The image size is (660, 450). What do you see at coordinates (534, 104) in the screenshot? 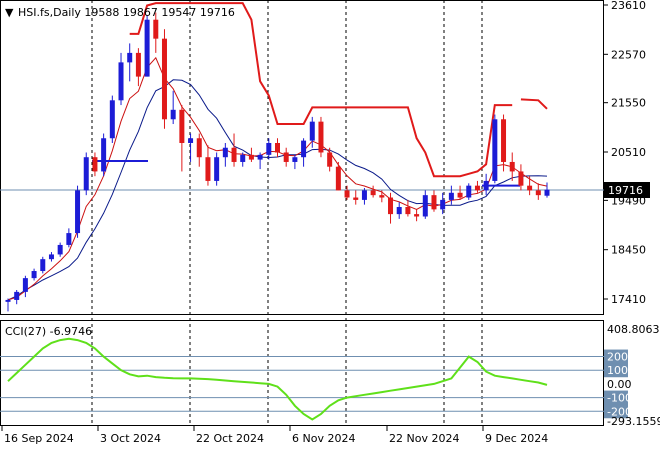
I see `stop-line-end` at bounding box center [534, 104].